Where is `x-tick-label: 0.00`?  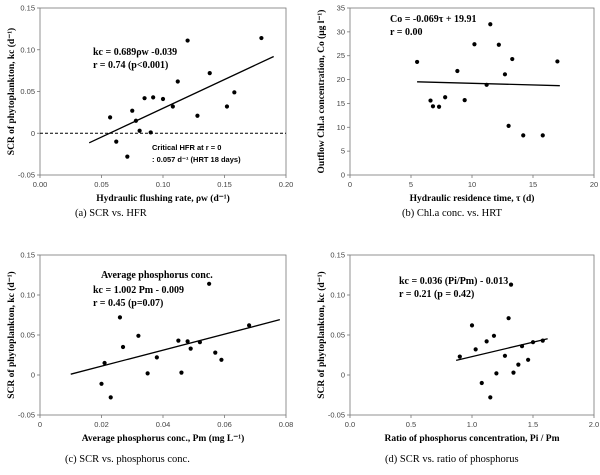
x-tick-label: 0.00 is located at coordinates (40, 184).